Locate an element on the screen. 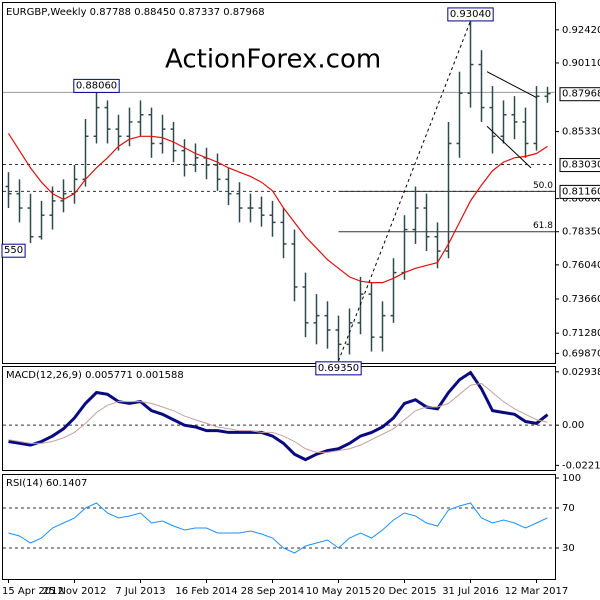 The width and height of the screenshot is (600, 600). panel-title: MACD(12,26,9) 0.005771 0.001588 is located at coordinates (95, 375).